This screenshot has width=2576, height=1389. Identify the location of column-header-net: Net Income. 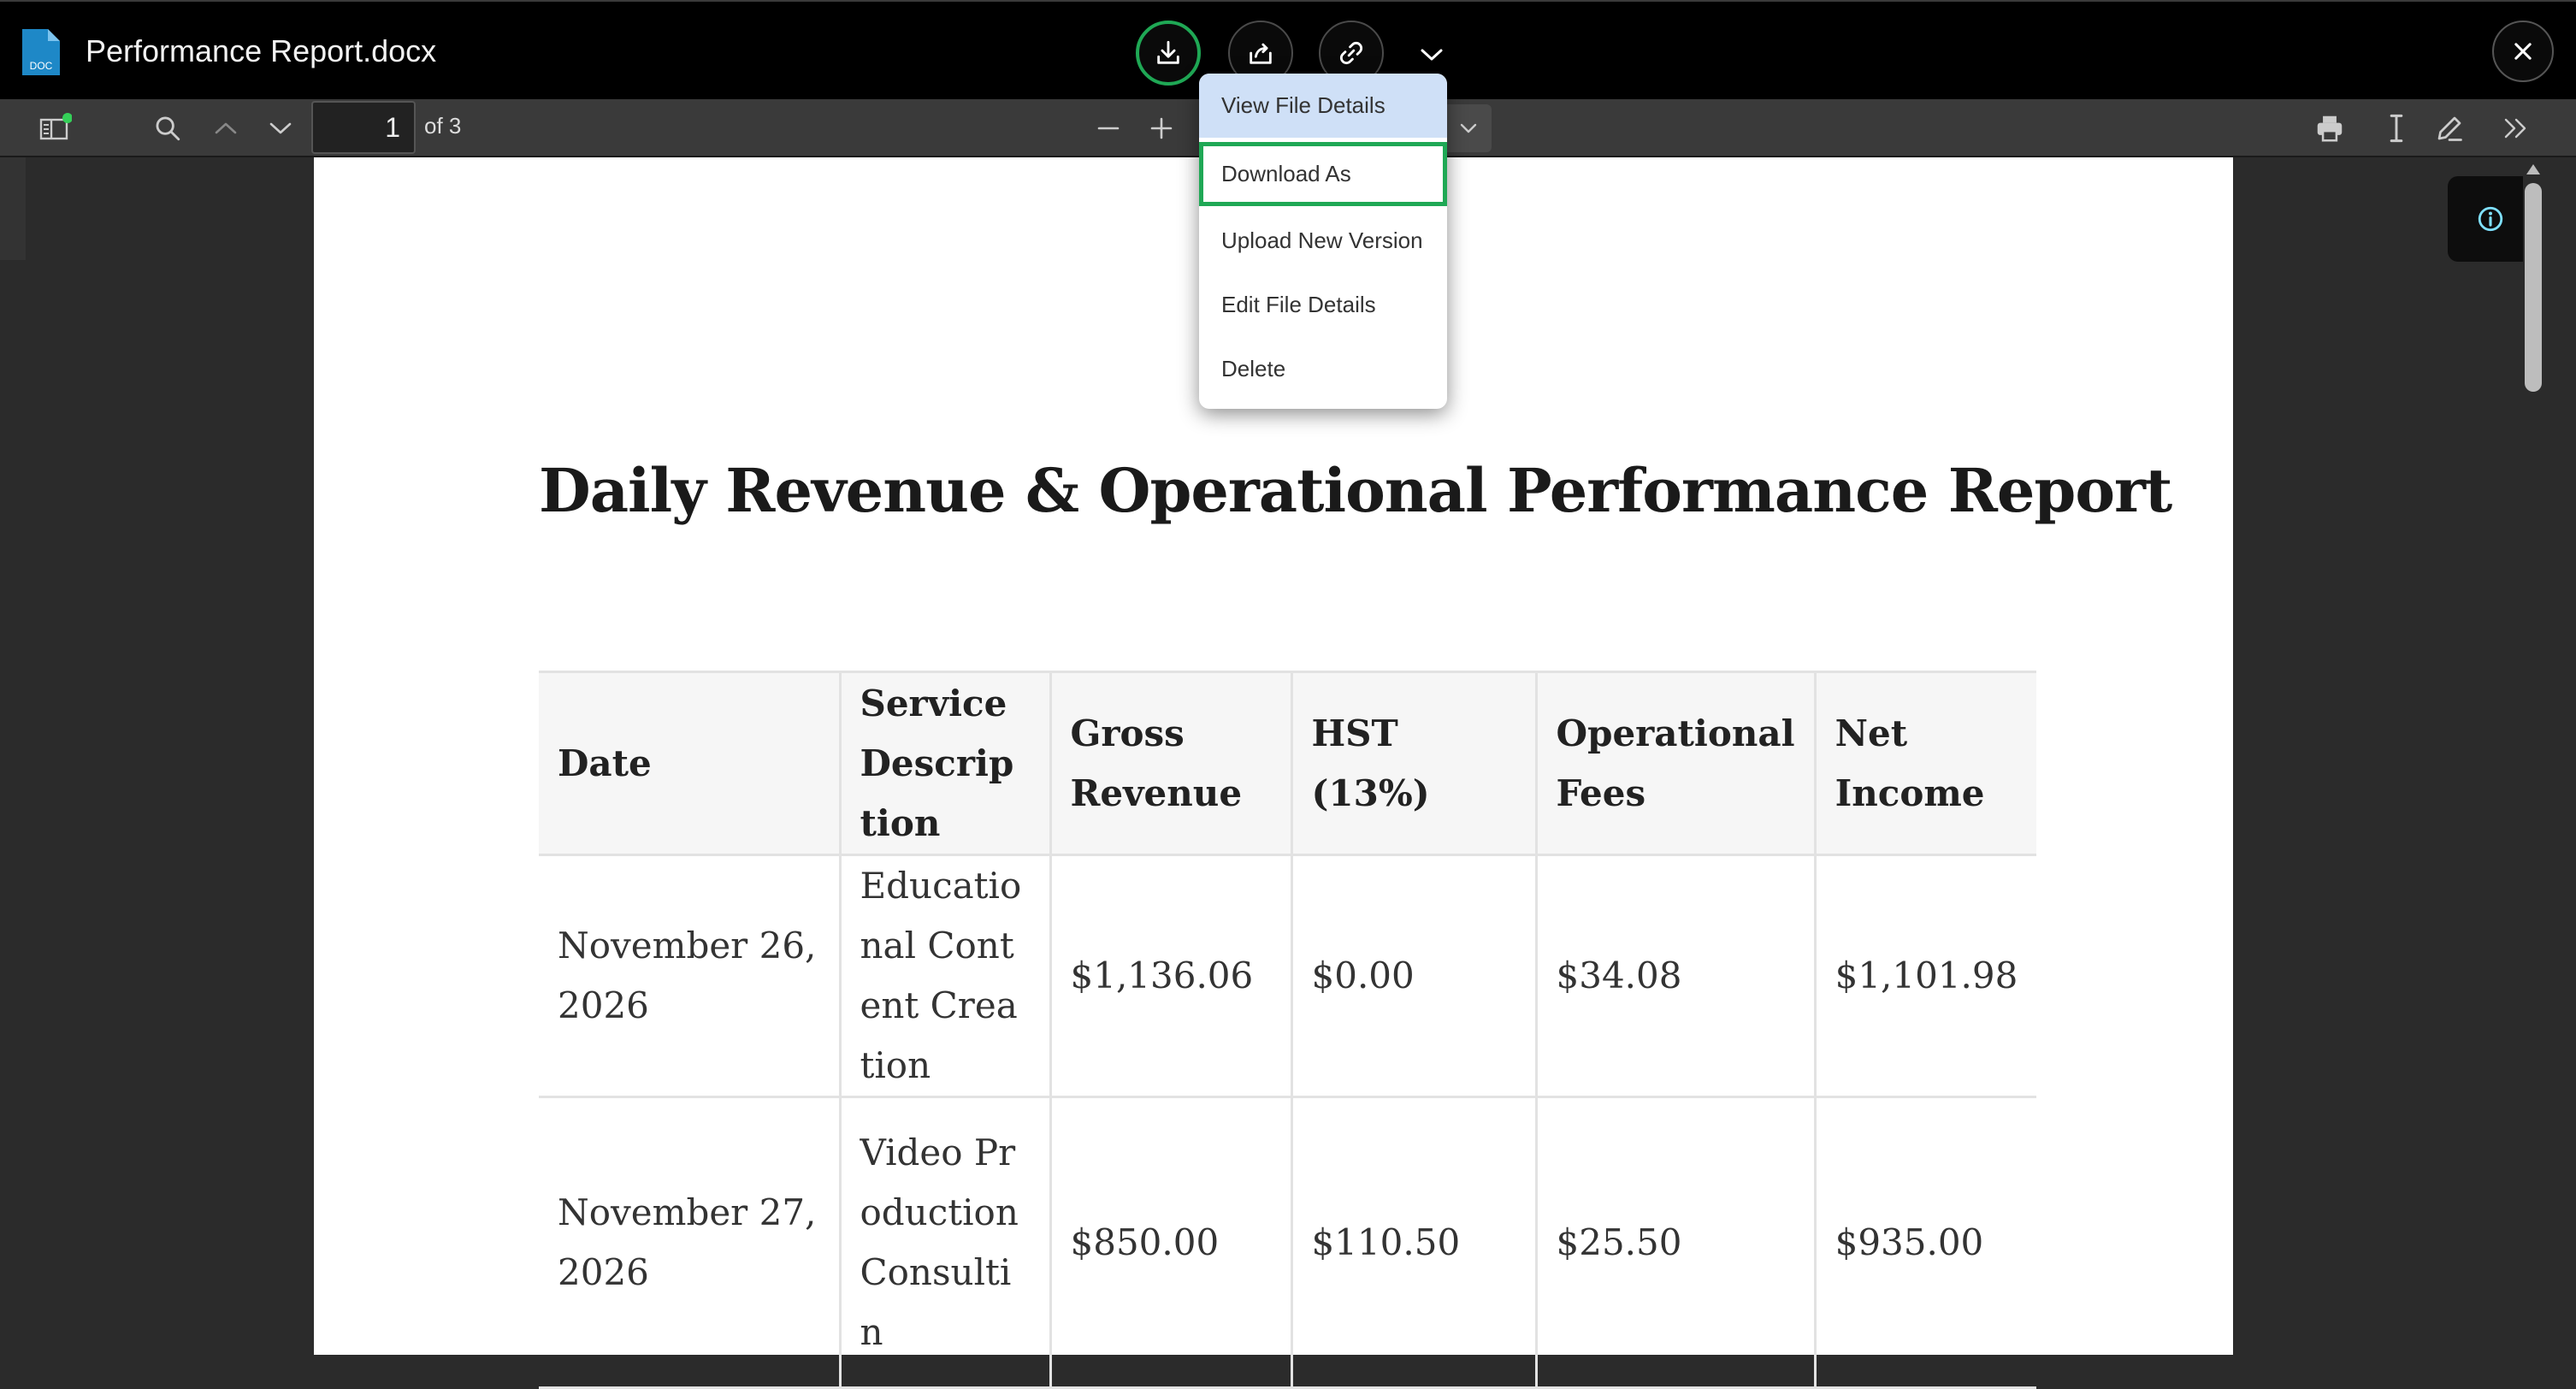
(1925, 763).